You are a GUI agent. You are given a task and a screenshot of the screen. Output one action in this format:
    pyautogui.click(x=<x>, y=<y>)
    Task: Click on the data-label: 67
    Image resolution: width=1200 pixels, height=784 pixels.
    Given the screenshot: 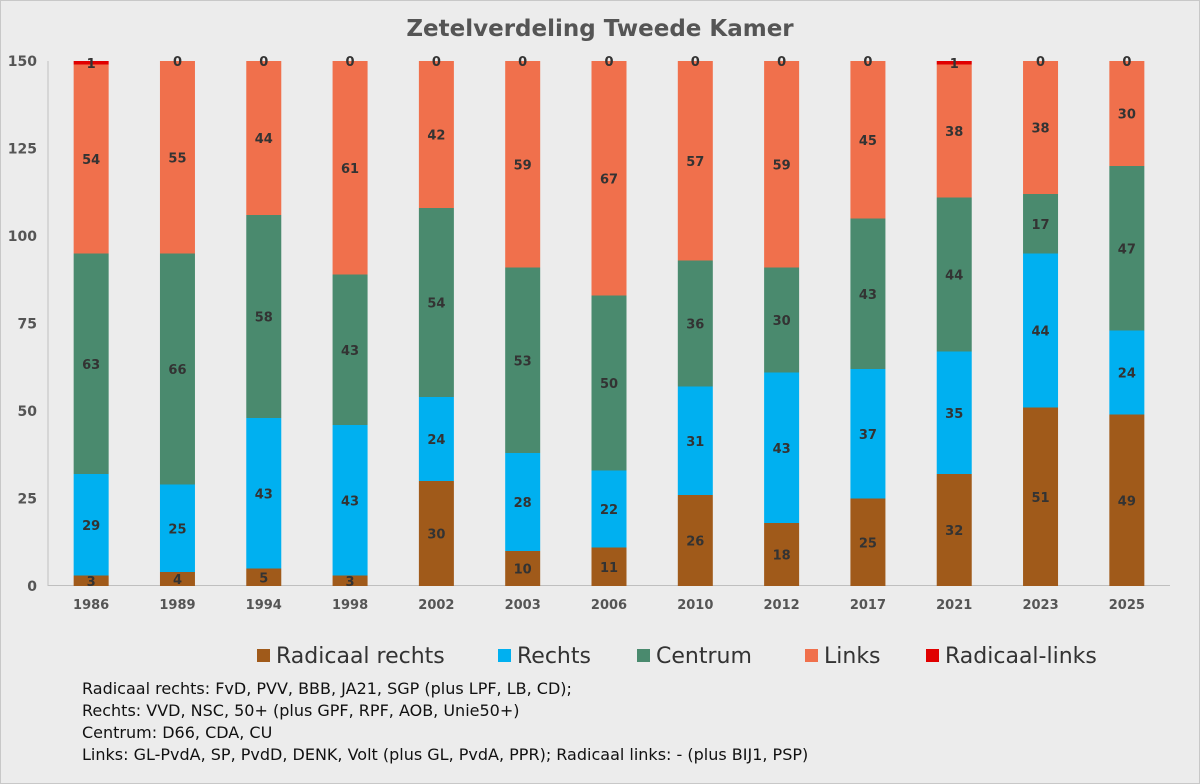 What is the action you would take?
    pyautogui.click(x=609, y=179)
    